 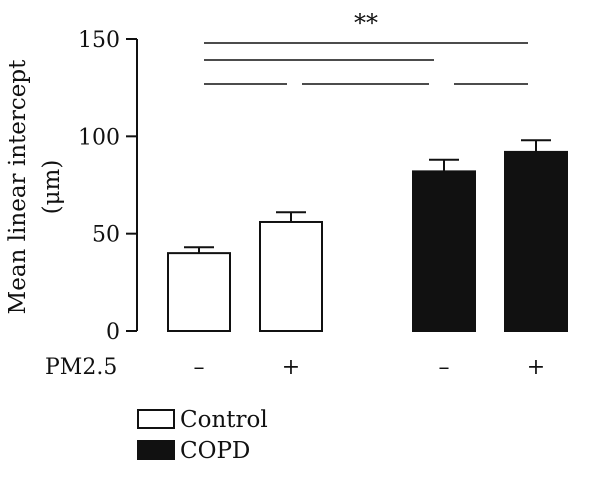 I want to click on bar-control-pm25, so click(x=291, y=276).